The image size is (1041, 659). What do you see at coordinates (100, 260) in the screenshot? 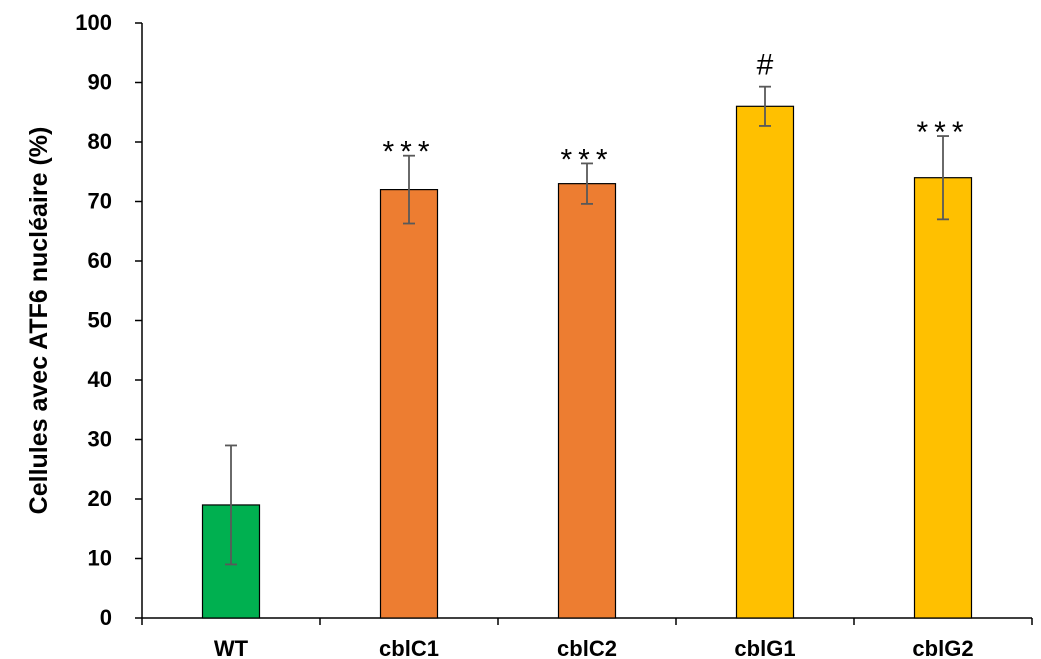
I see `y-tick-label: 60` at bounding box center [100, 260].